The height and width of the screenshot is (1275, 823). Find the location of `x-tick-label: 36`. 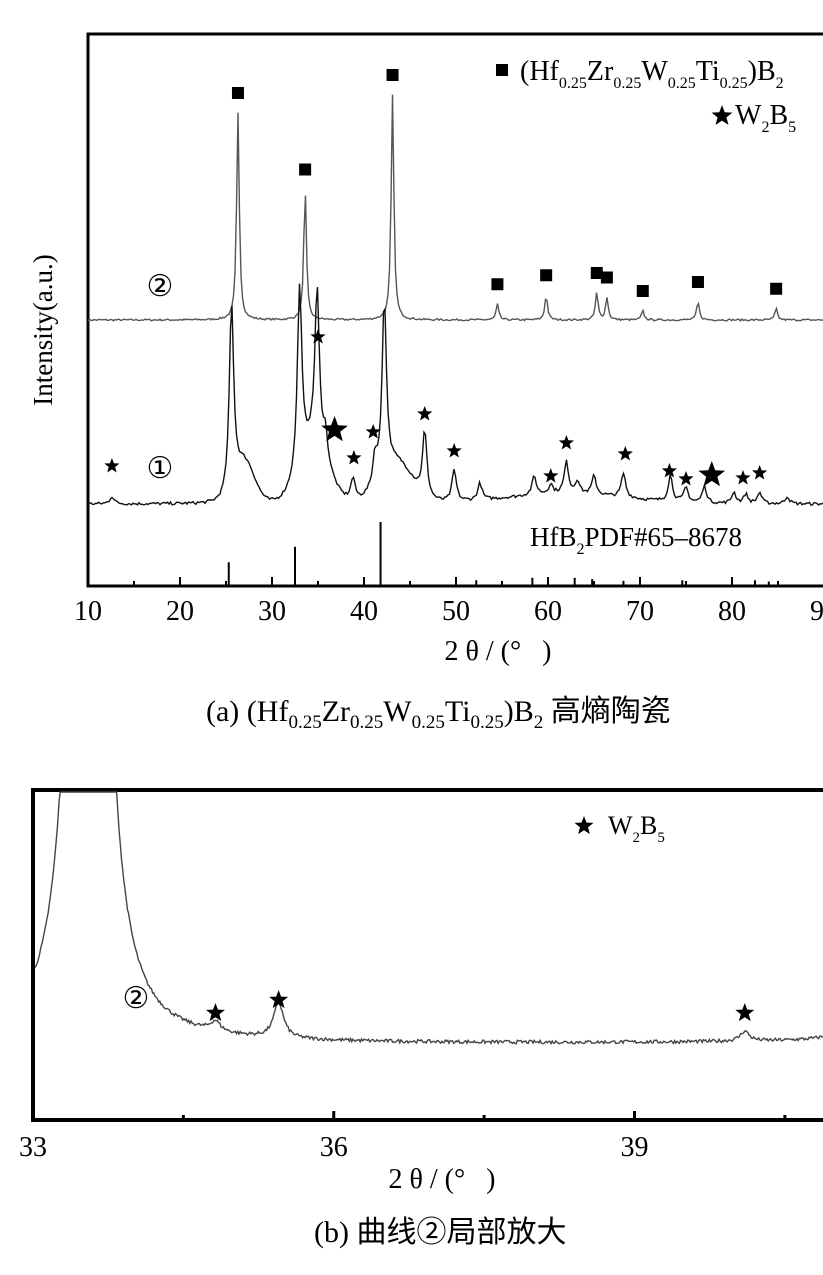

x-tick-label: 36 is located at coordinates (334, 1147).